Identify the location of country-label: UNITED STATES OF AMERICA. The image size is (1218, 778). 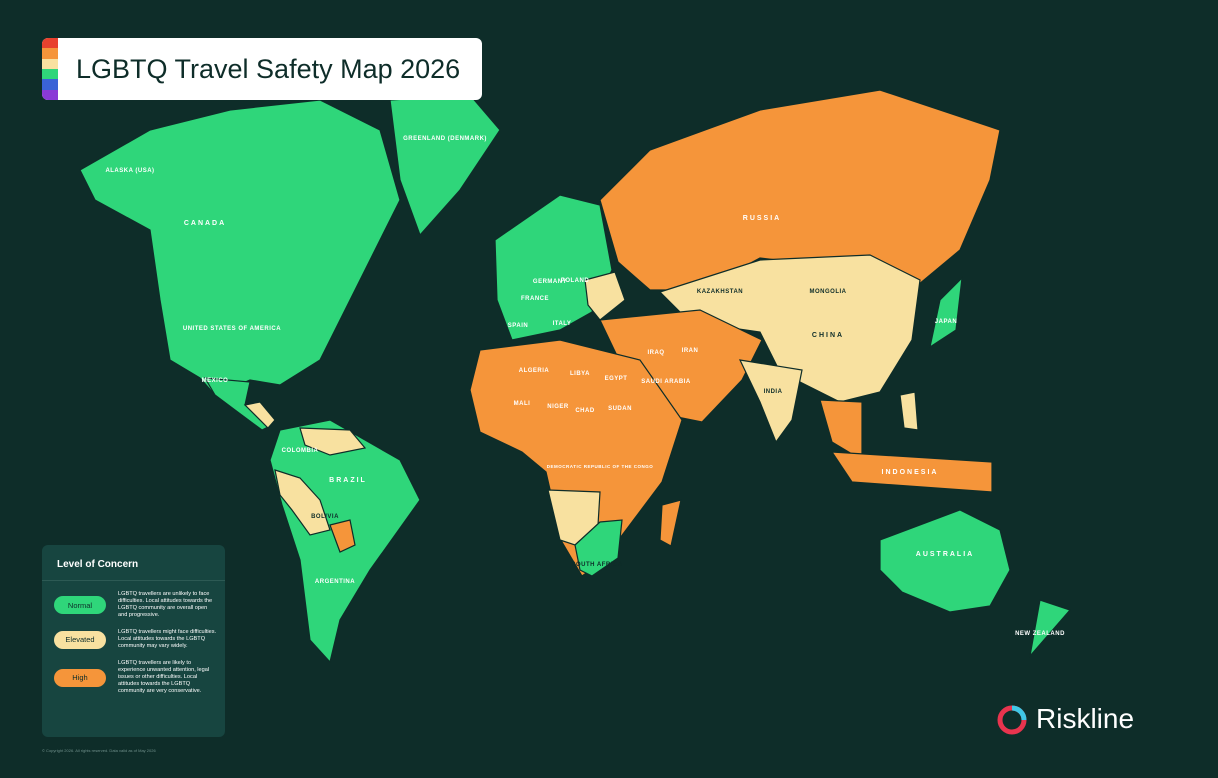
(232, 329).